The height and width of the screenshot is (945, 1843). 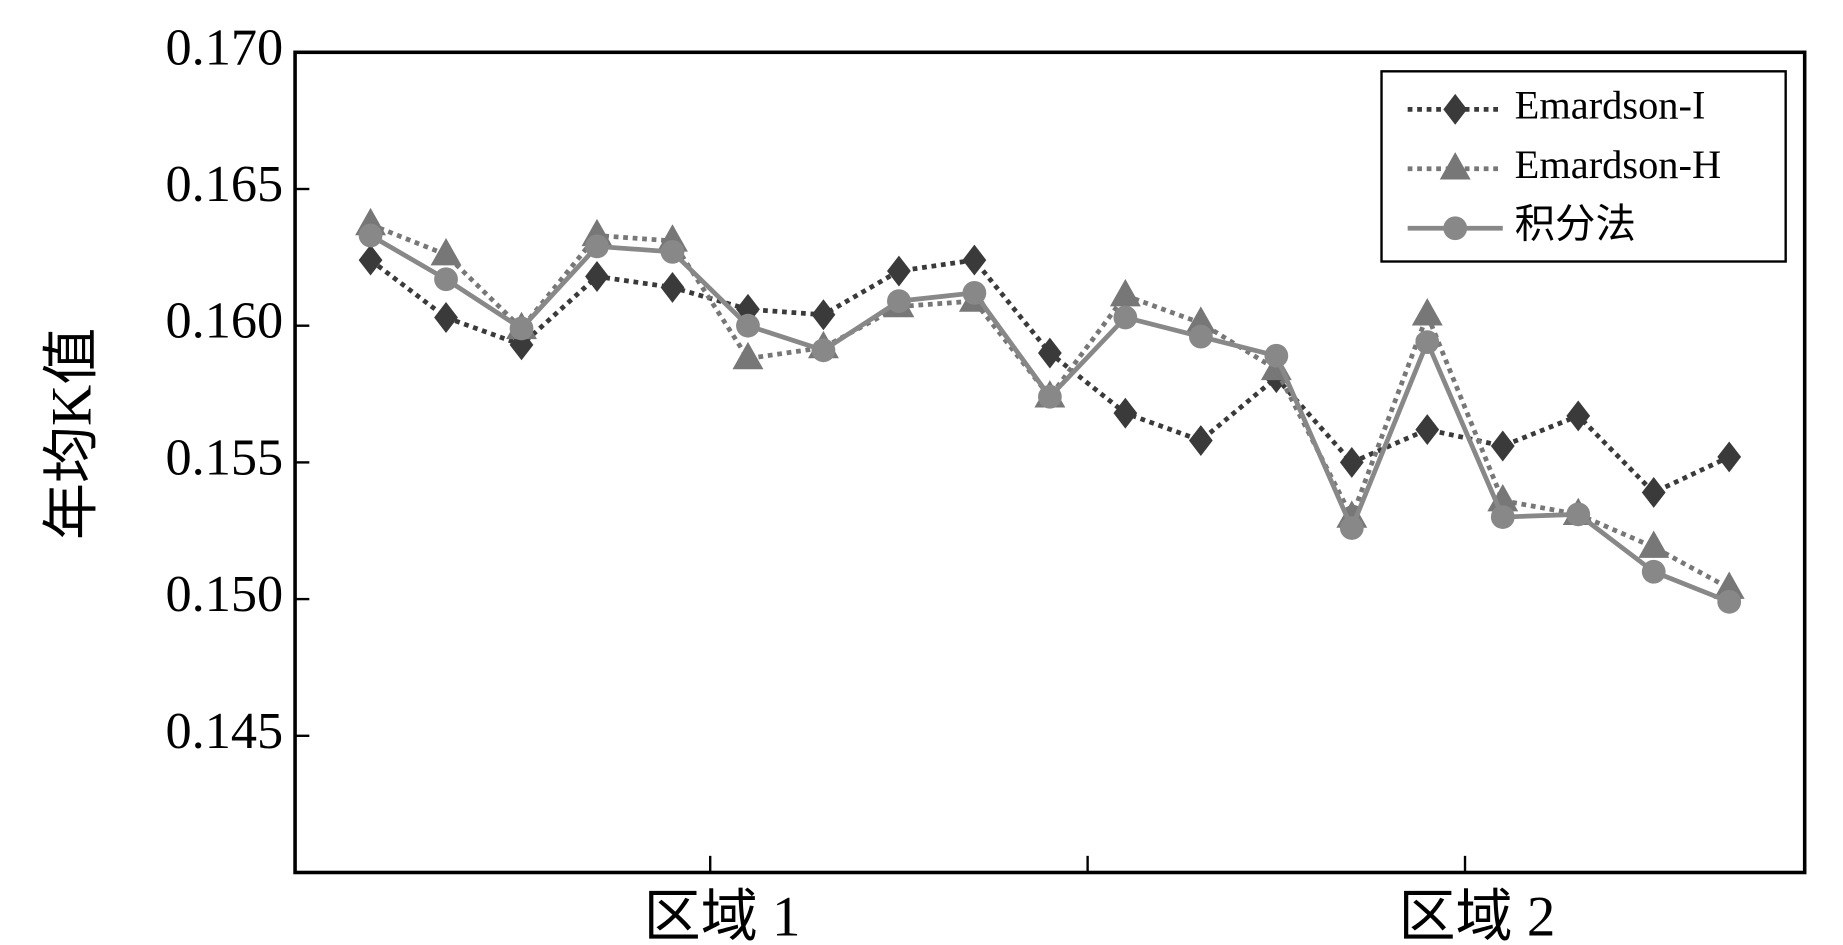 I want to click on y-tick-label: 0.160, so click(x=225, y=321).